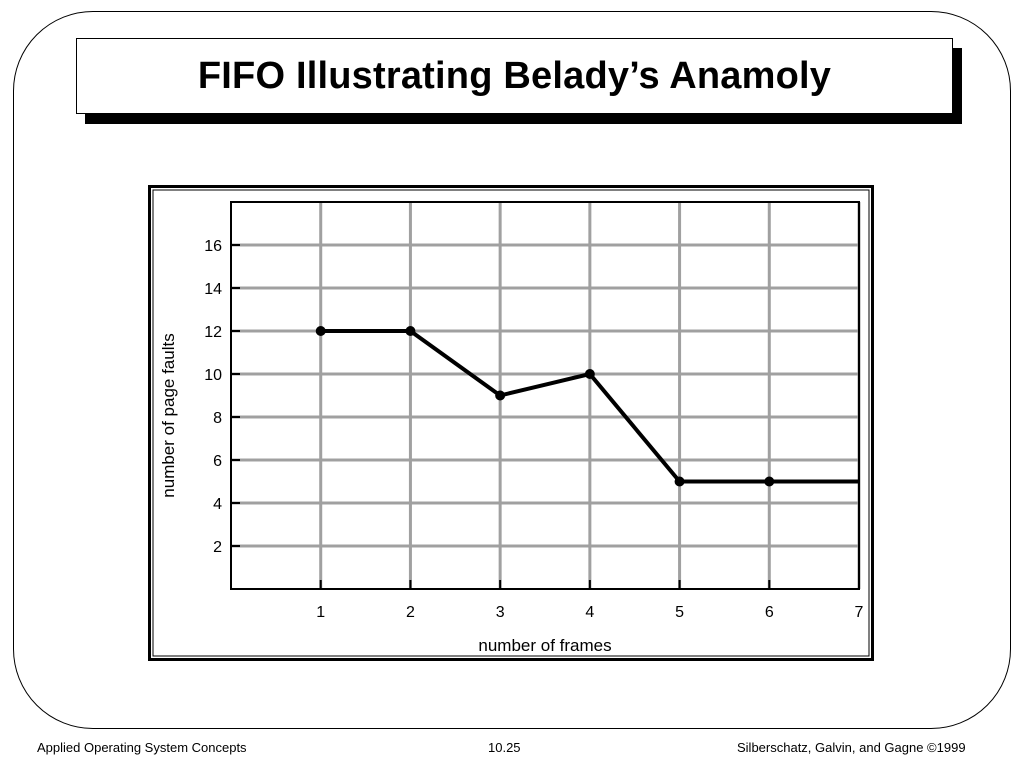  What do you see at coordinates (859, 612) in the screenshot?
I see `x-tick-label: 7` at bounding box center [859, 612].